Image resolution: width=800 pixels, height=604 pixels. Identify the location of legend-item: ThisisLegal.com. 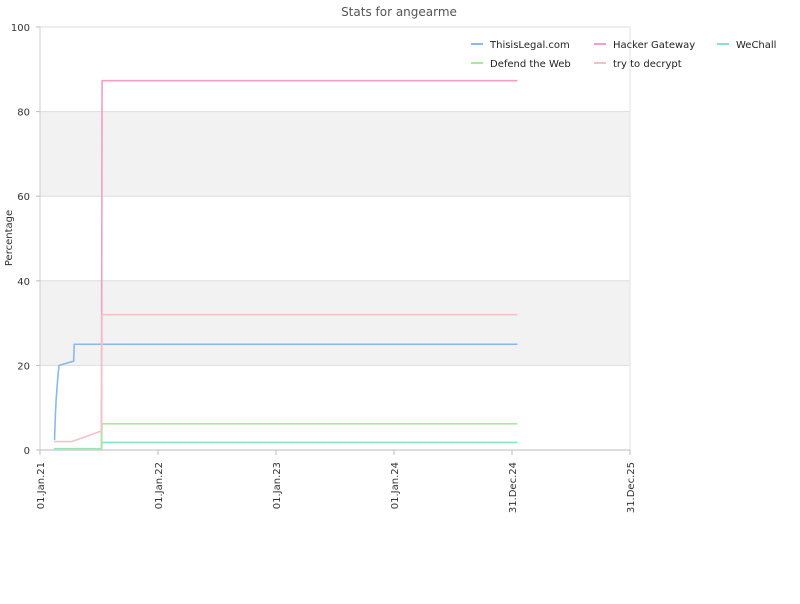
(520, 45).